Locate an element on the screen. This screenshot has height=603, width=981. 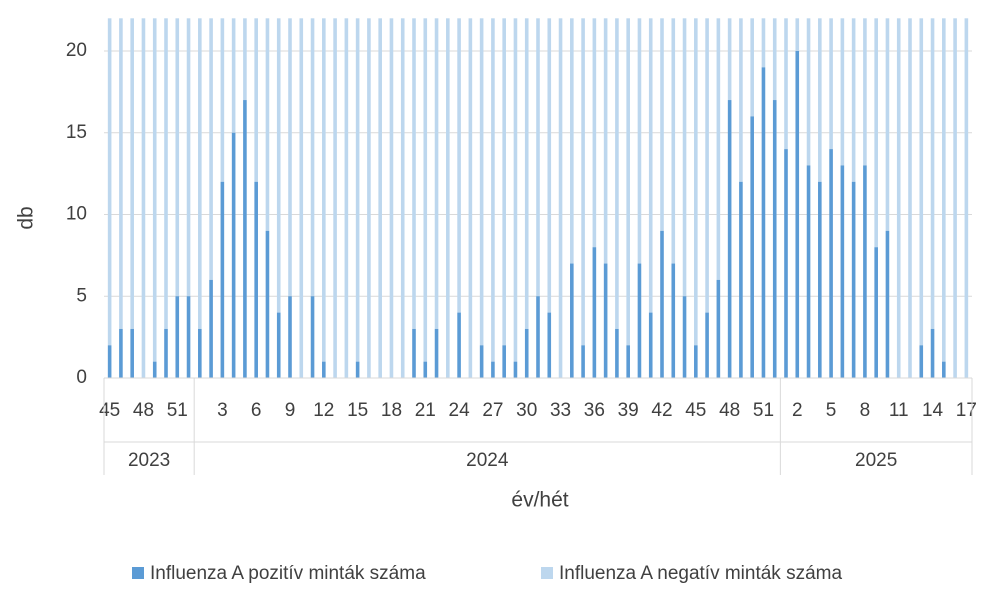
x-tick-label: 8 is located at coordinates (865, 410).